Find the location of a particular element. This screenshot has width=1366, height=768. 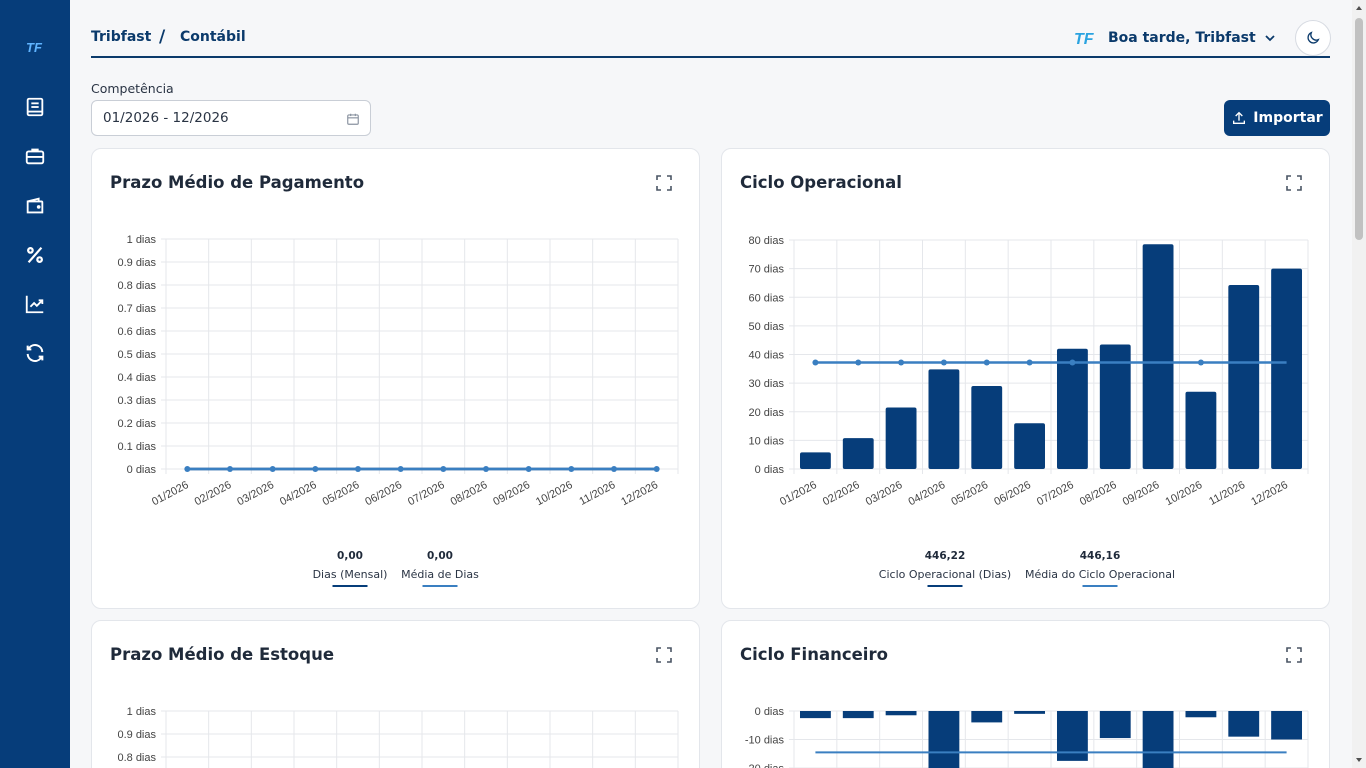

import-button: Importar is located at coordinates (1277, 118).